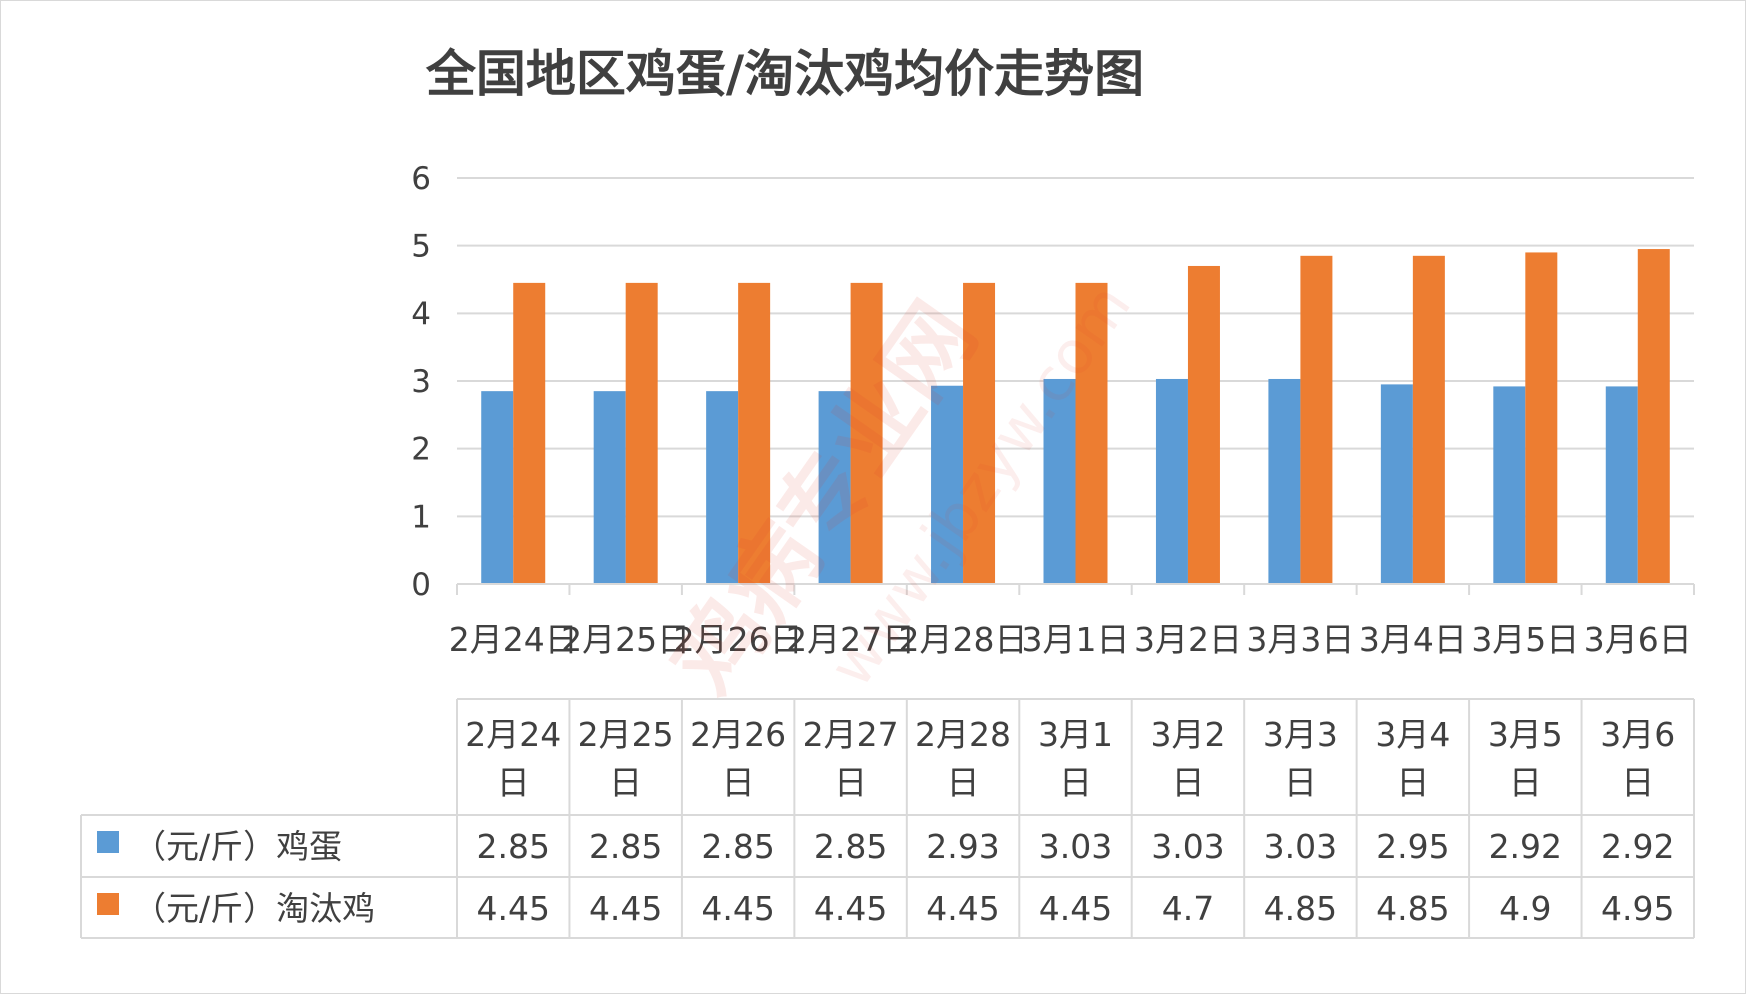  I want to click on x-tick-label: 2月28日, so click(963, 639).